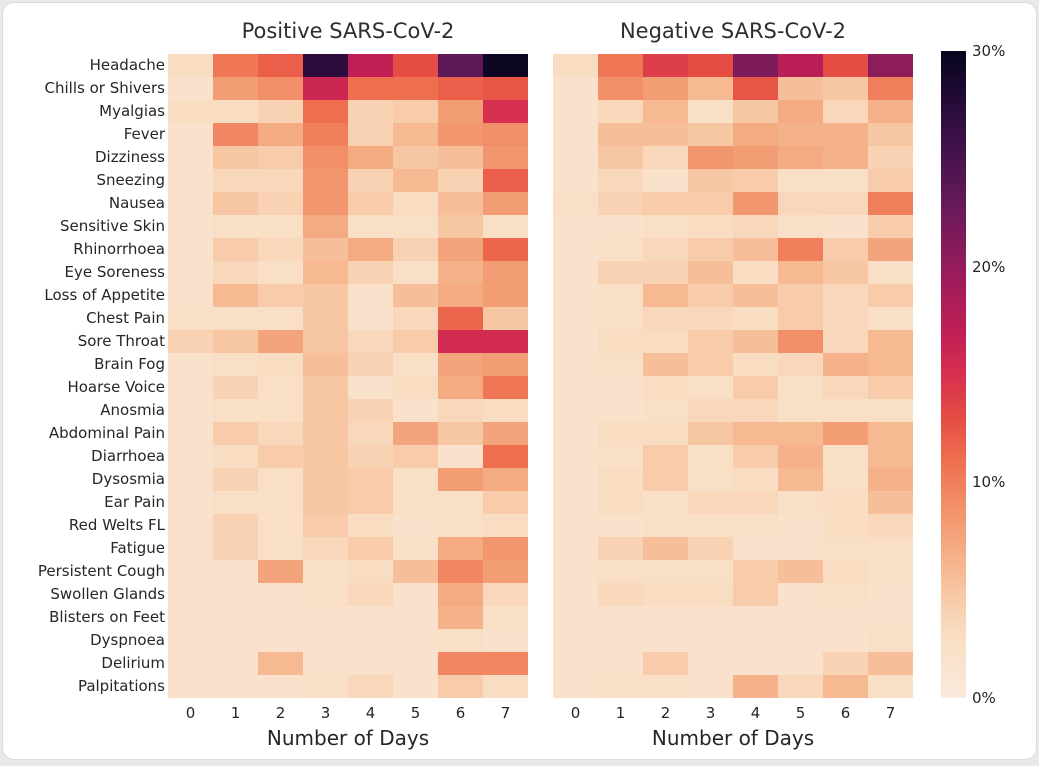  I want to click on x-tick-label: 2, so click(665, 713).